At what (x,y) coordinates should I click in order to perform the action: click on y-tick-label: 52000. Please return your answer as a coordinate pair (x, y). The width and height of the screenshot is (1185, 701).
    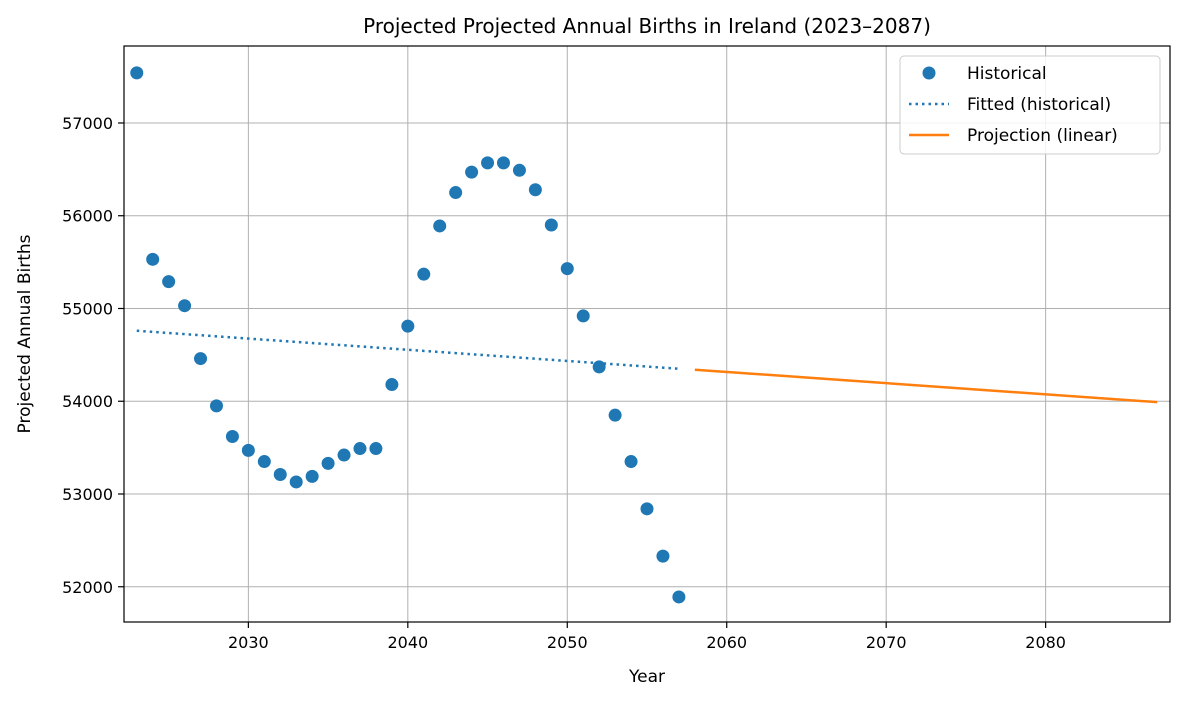
    Looking at the image, I should click on (87, 587).